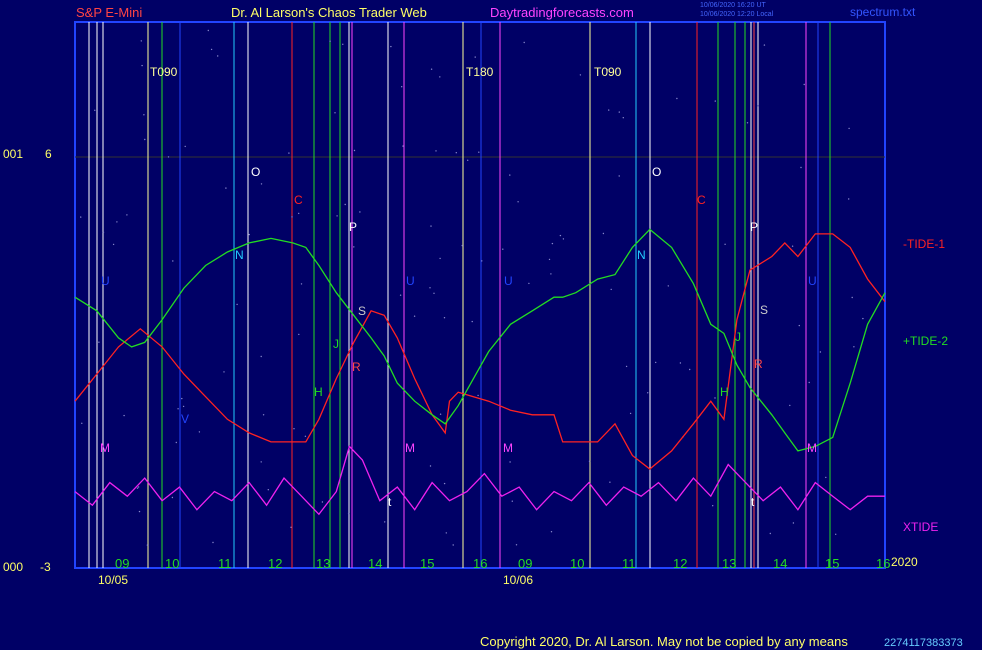 Image resolution: width=982 pixels, height=650 pixels. Describe the element at coordinates (923, 643) in the screenshot. I see `footer-stamp: 2274117383373` at that location.